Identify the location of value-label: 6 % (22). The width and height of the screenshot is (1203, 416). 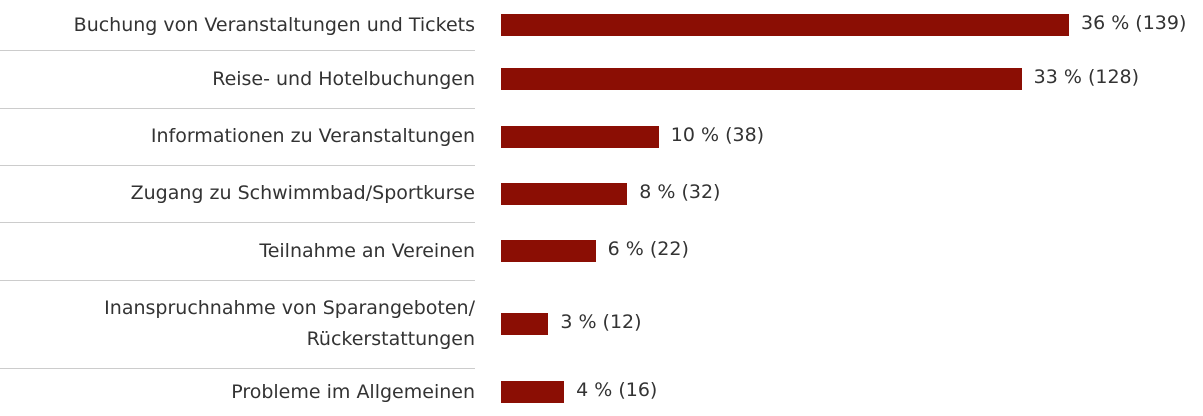
(648, 249).